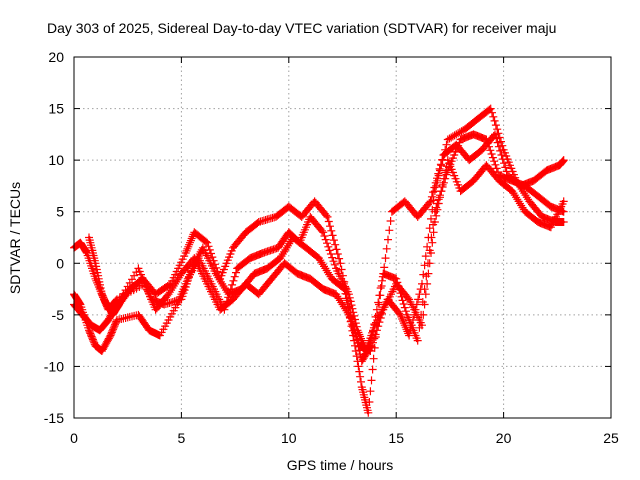 The image size is (640, 480). I want to click on x-tick-label: 25, so click(611, 438).